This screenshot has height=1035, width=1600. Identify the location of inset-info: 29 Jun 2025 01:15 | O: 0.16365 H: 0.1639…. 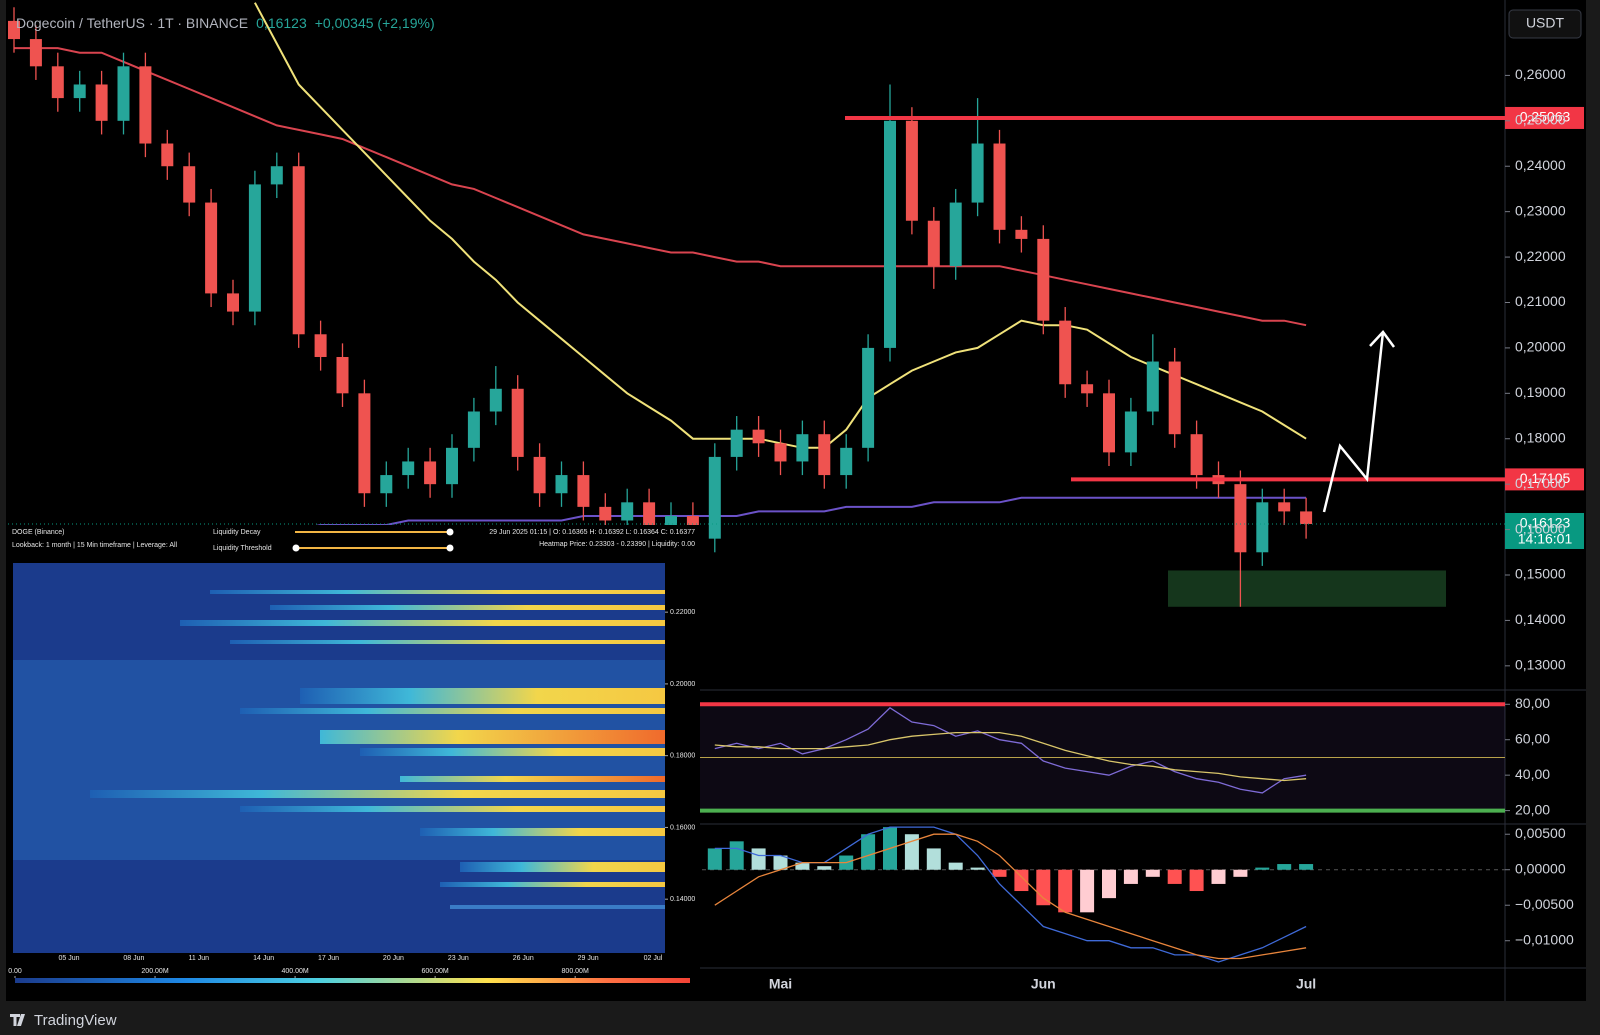
(592, 532).